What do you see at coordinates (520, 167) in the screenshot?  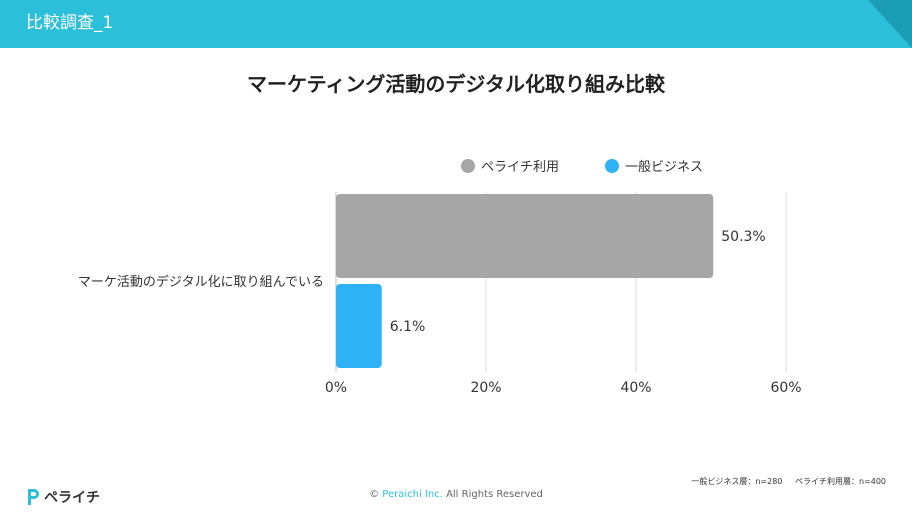 I see `legend-label-peraichi: ペライチ利用` at bounding box center [520, 167].